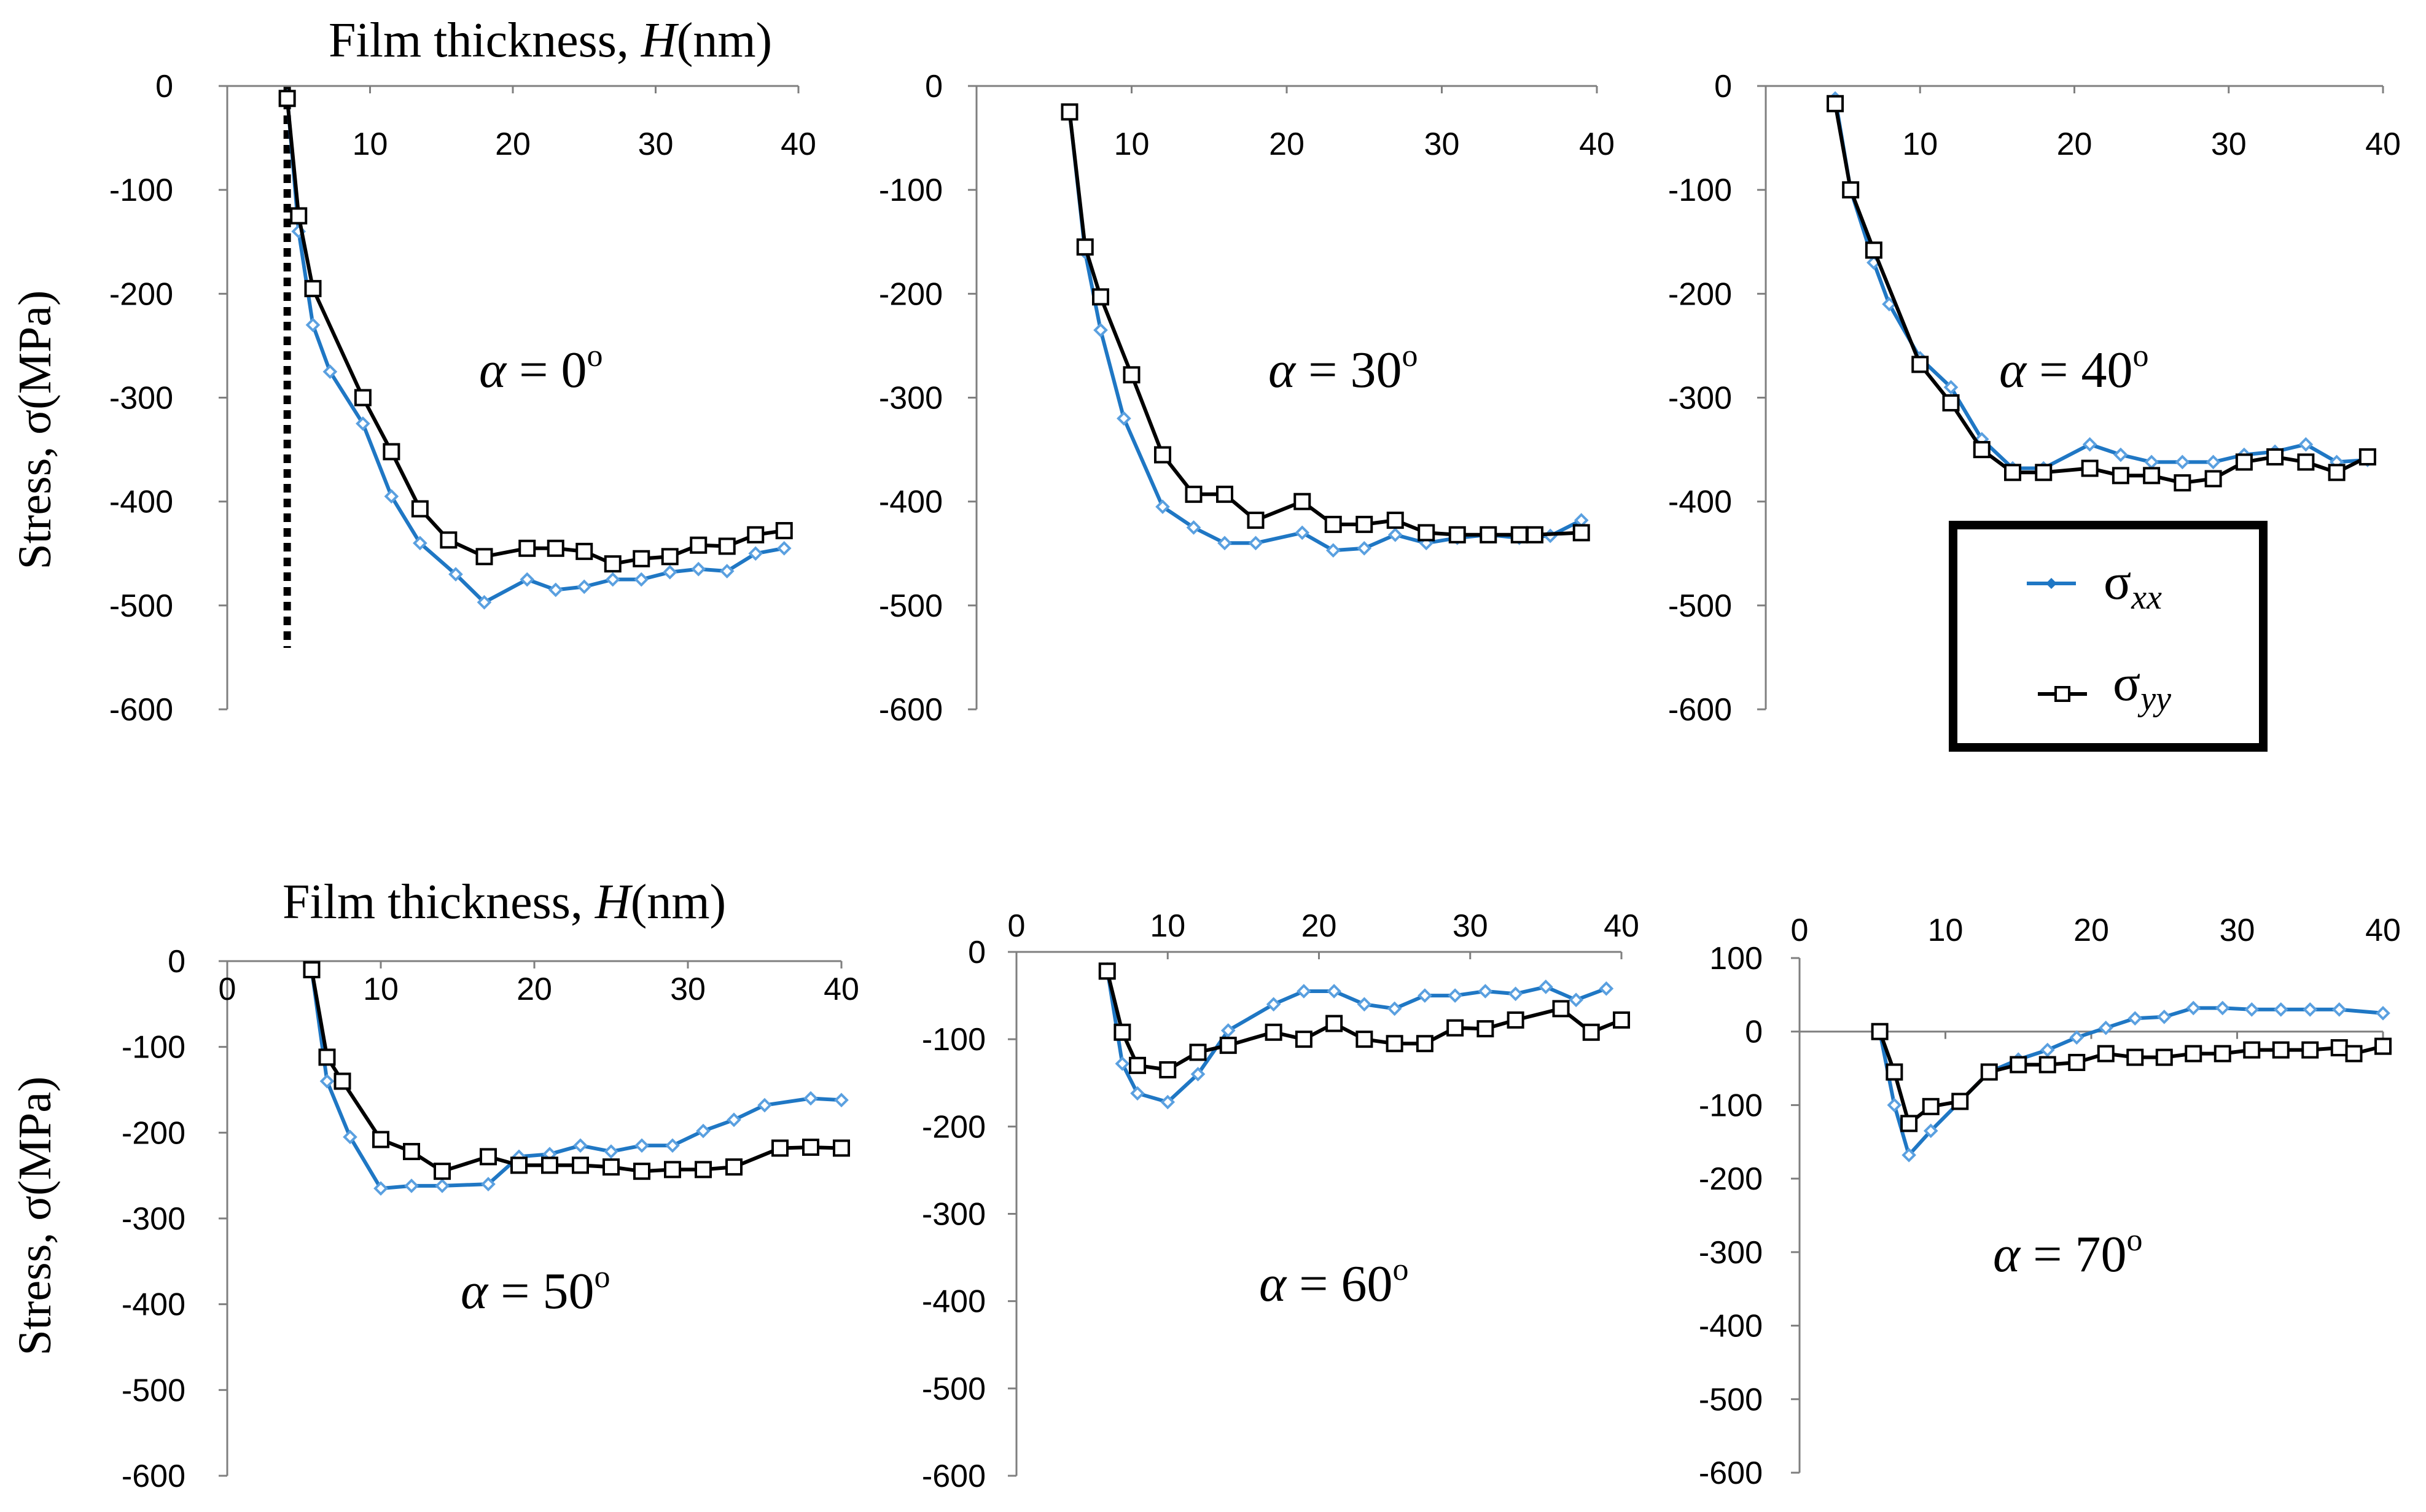 This screenshot has height=1512, width=2426. I want to click on y-tick-label: 100, so click(1736, 958).